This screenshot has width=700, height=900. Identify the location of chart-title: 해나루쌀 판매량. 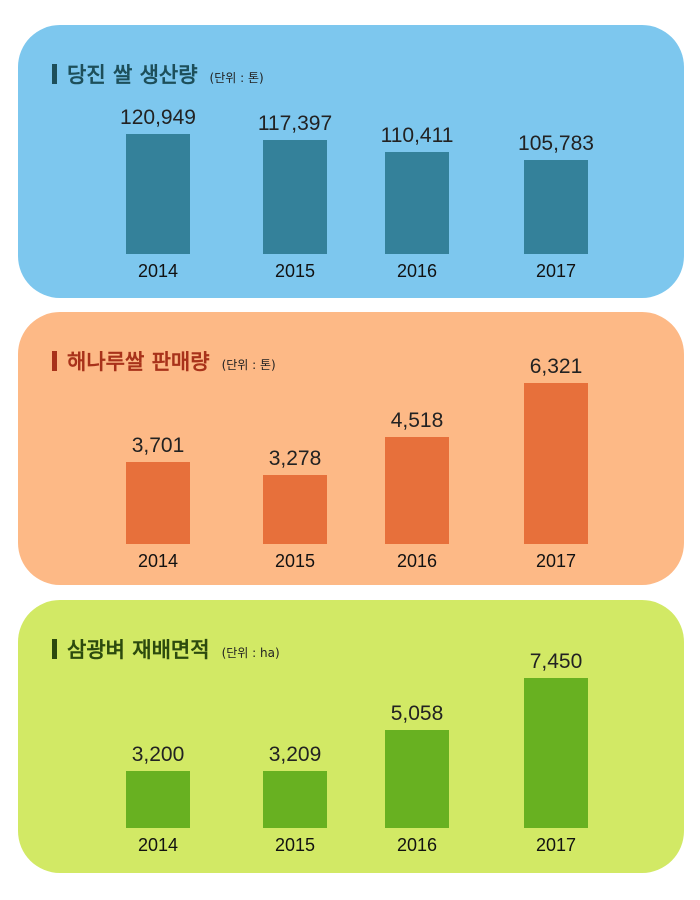
(138, 362).